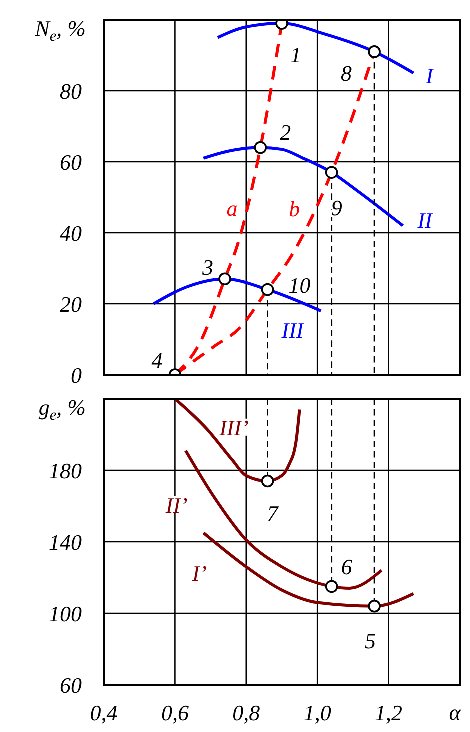 Image resolution: width=470 pixels, height=732 pixels. What do you see at coordinates (233, 427) in the screenshot?
I see `series-label: III’` at bounding box center [233, 427].